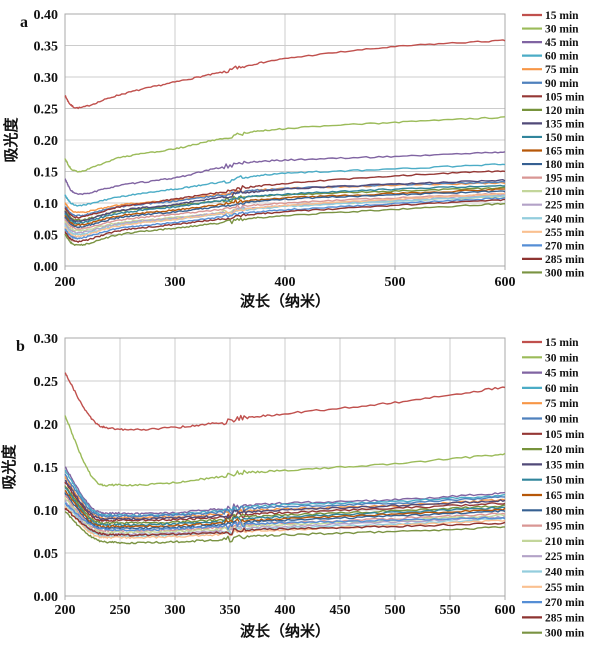  What do you see at coordinates (562, 420) in the screenshot?
I see `legend-label: 90 min` at bounding box center [562, 420].